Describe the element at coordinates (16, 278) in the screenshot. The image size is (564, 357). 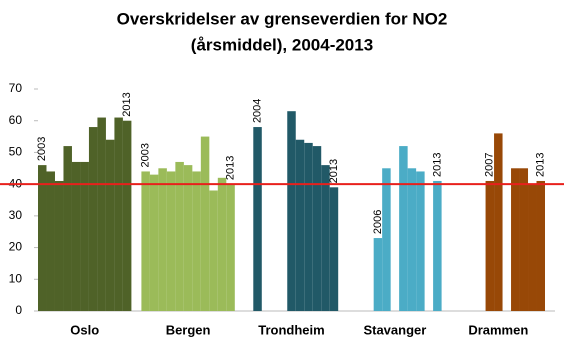
I see `y-tick-label: 10` at that location.